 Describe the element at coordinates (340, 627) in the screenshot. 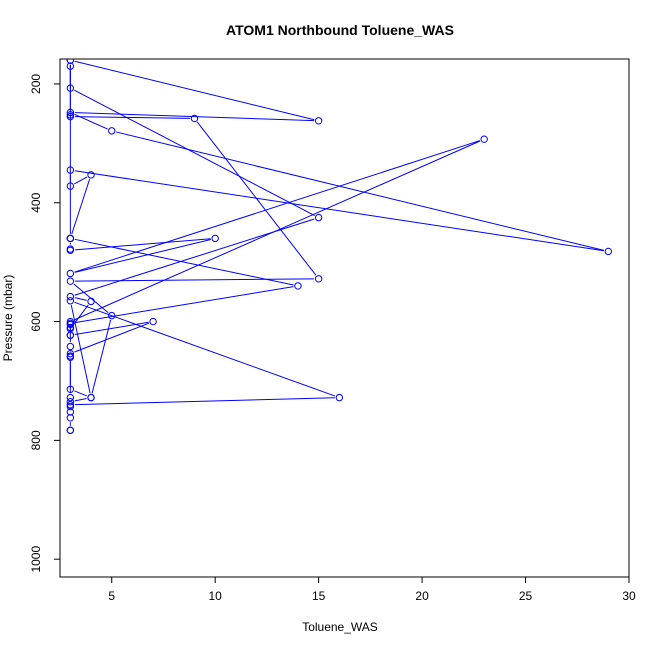

I see `x-axis-label: Toluene_WAS` at that location.